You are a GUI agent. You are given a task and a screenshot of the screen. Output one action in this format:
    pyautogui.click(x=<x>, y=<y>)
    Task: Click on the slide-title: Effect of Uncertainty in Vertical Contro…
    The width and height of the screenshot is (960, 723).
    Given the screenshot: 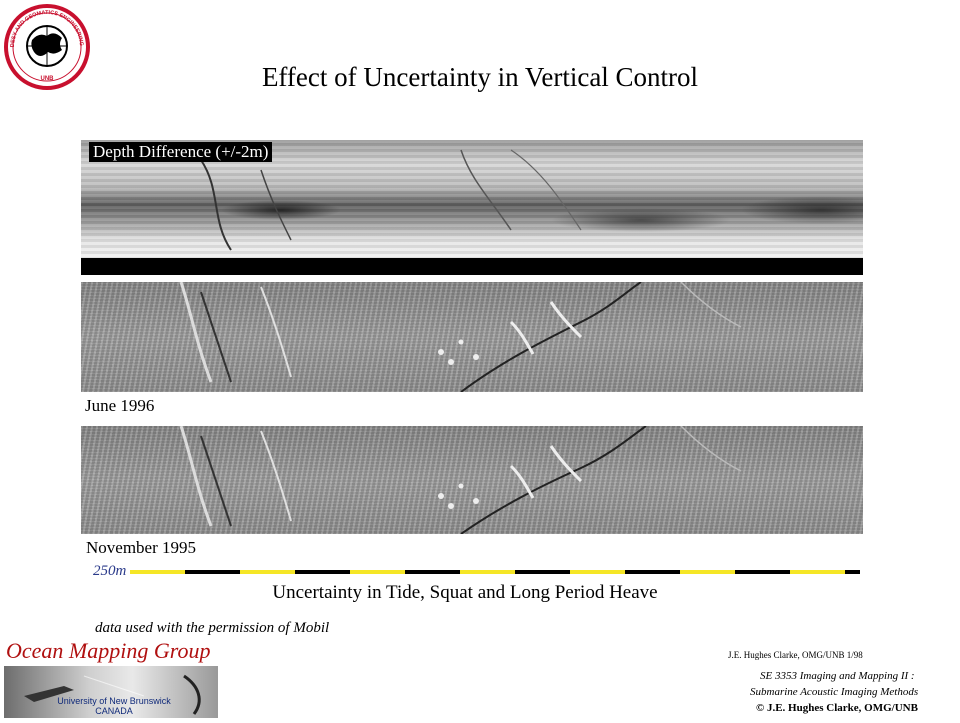 What is the action you would take?
    pyautogui.click(x=480, y=77)
    